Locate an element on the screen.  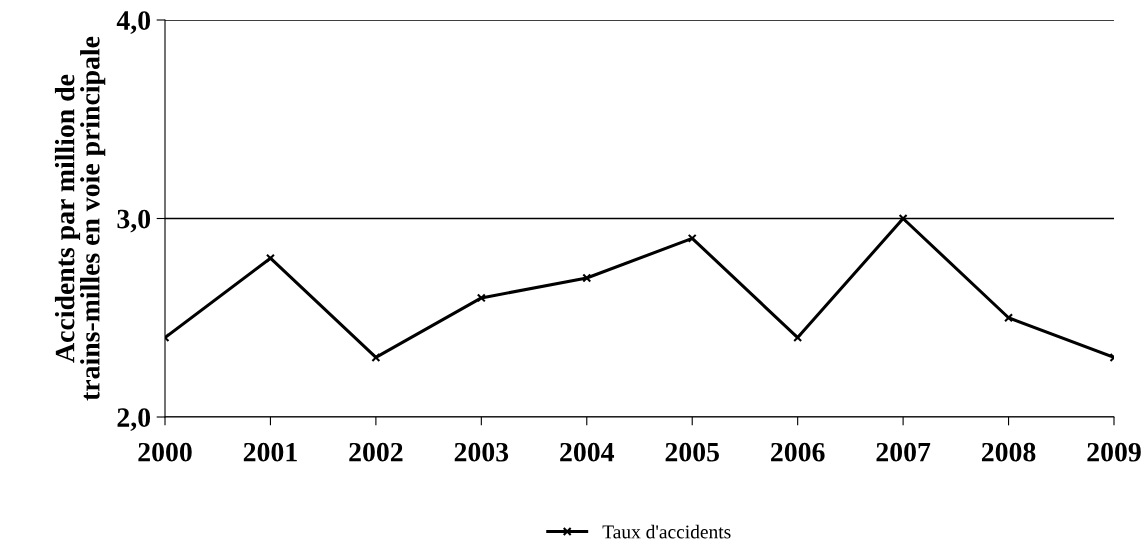
y-tick-label: 2,0 is located at coordinates (134, 419).